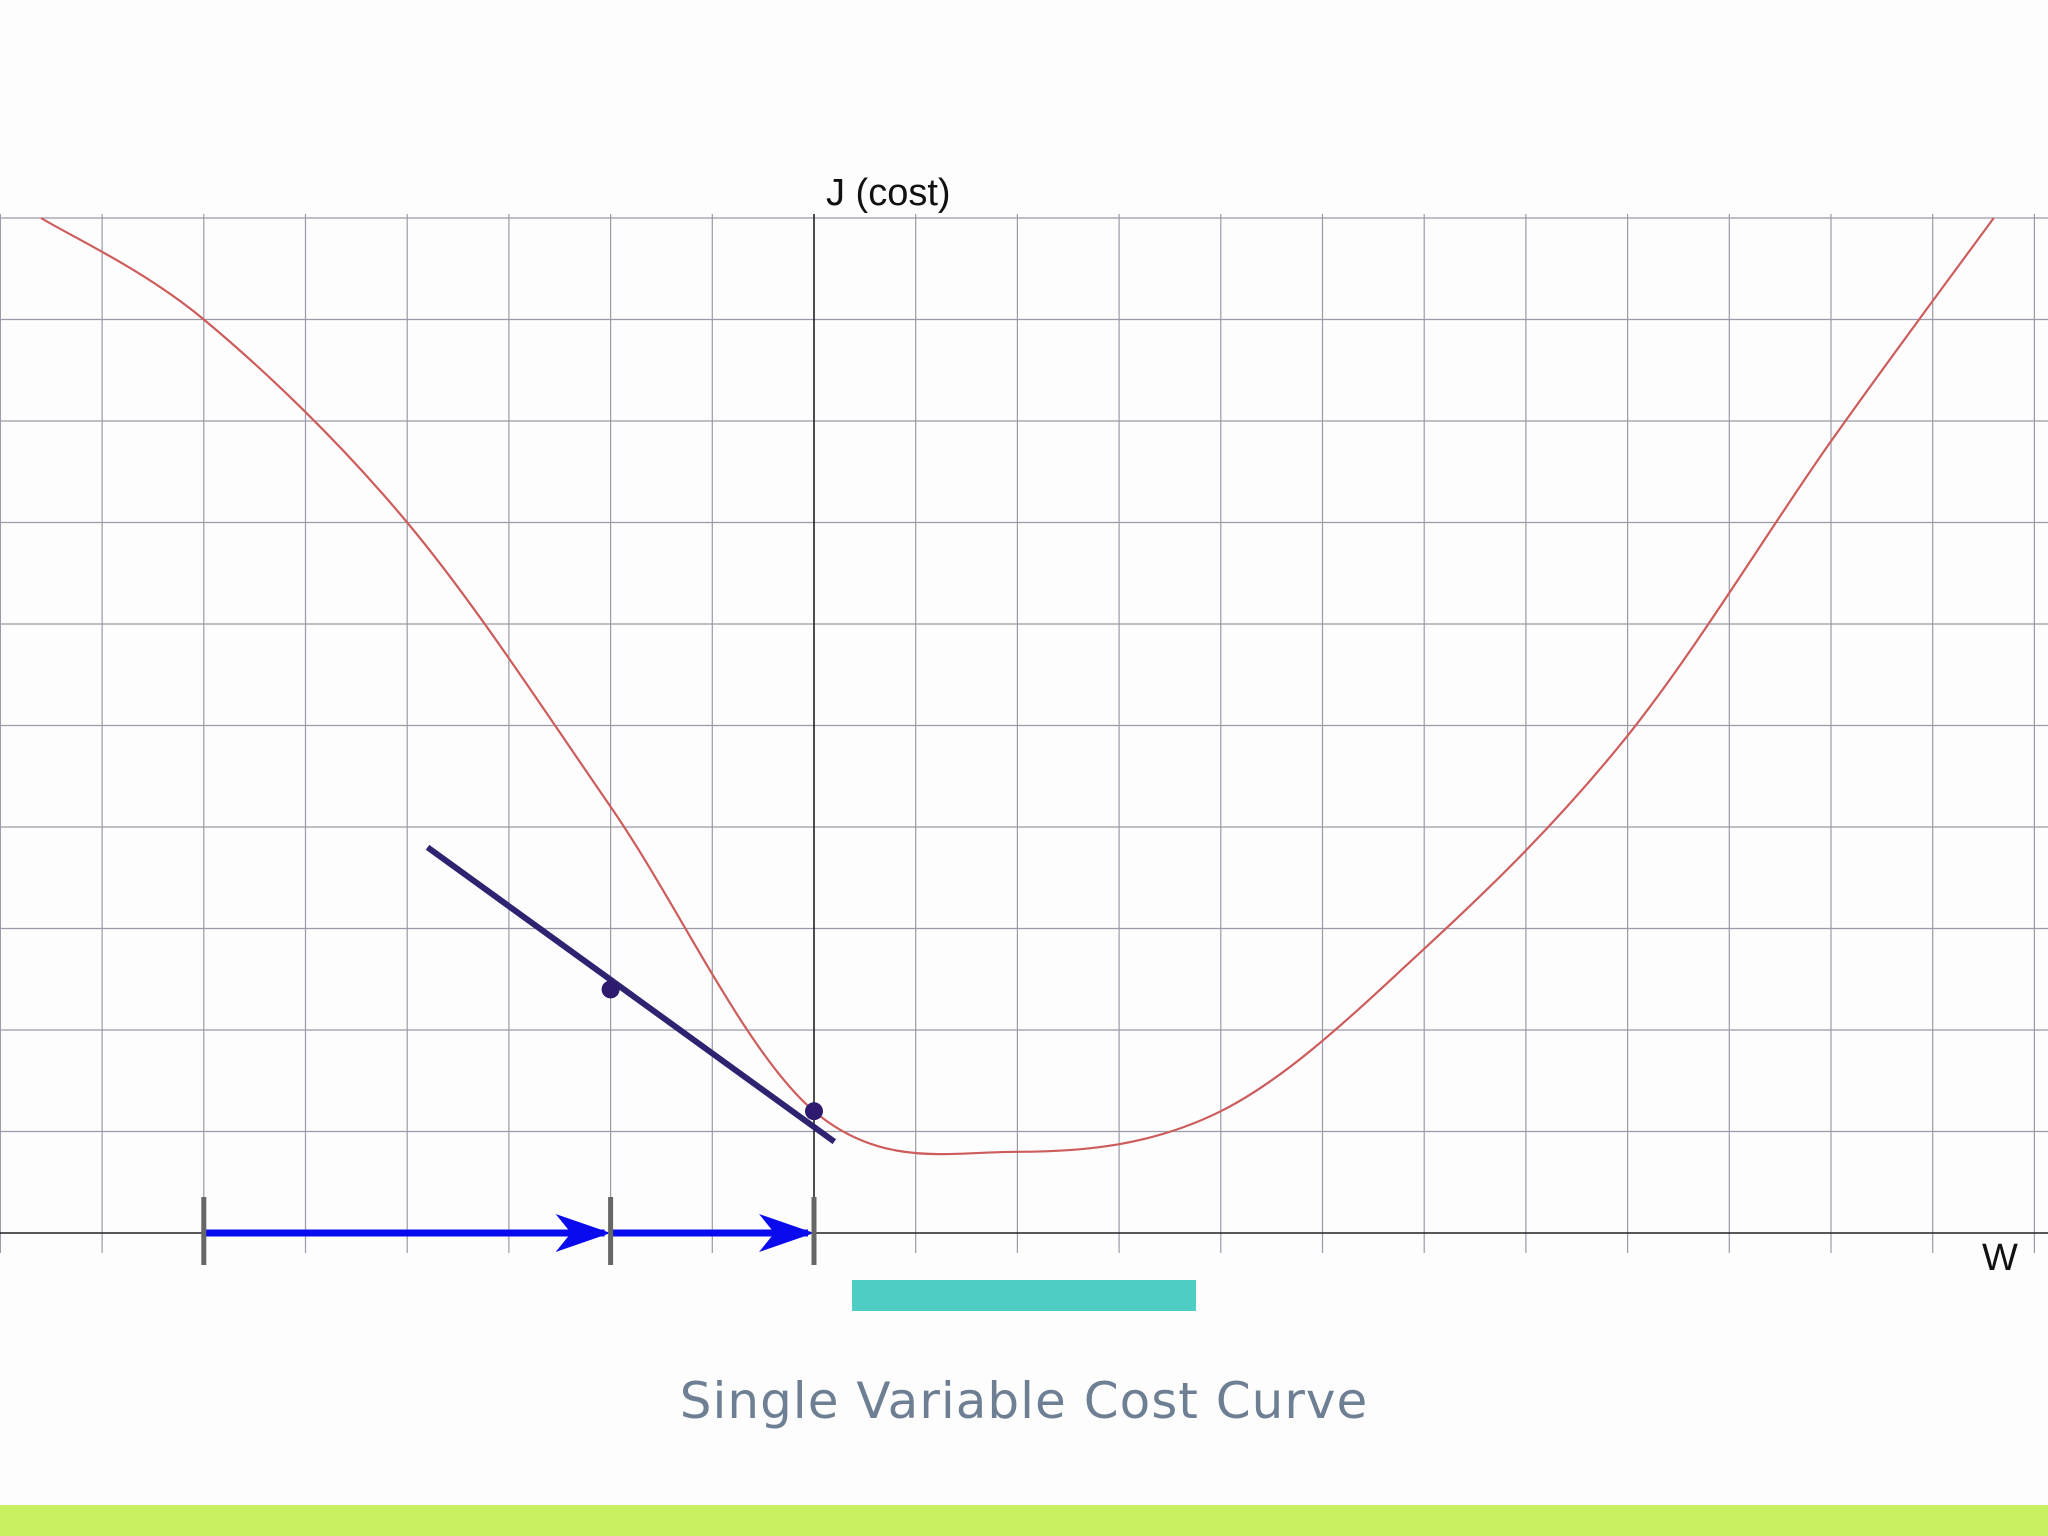 Image resolution: width=2048 pixels, height=1536 pixels. What do you see at coordinates (888, 193) in the screenshot?
I see `y-axis-label: J (cost)` at bounding box center [888, 193].